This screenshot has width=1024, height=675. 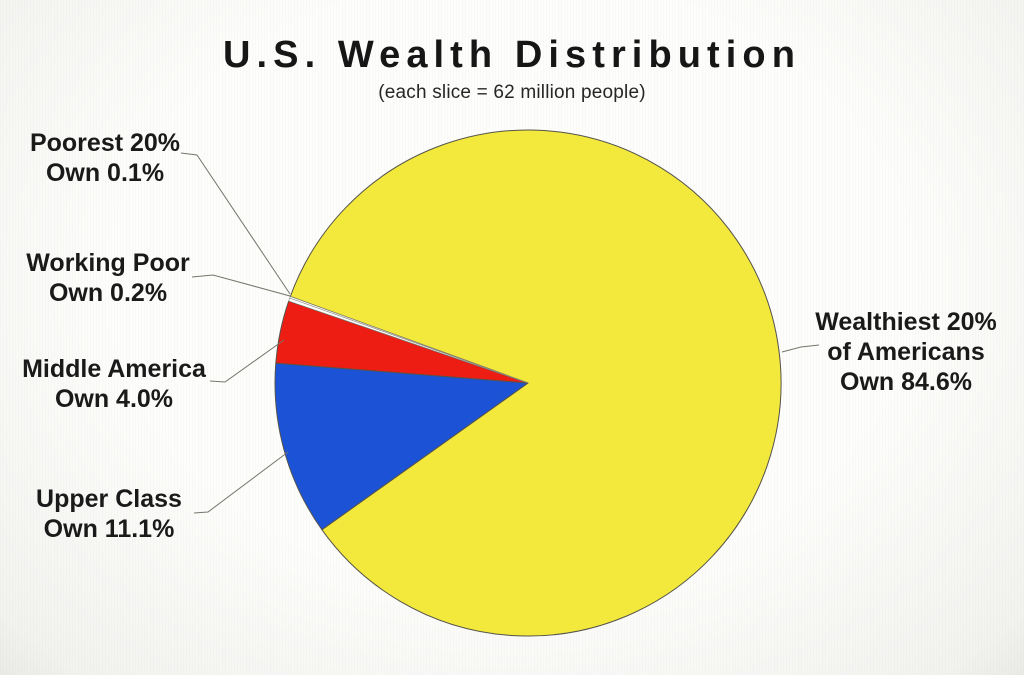 What do you see at coordinates (906, 382) in the screenshot?
I see `callout-wealthiest-20-line3: Own 84.6%` at bounding box center [906, 382].